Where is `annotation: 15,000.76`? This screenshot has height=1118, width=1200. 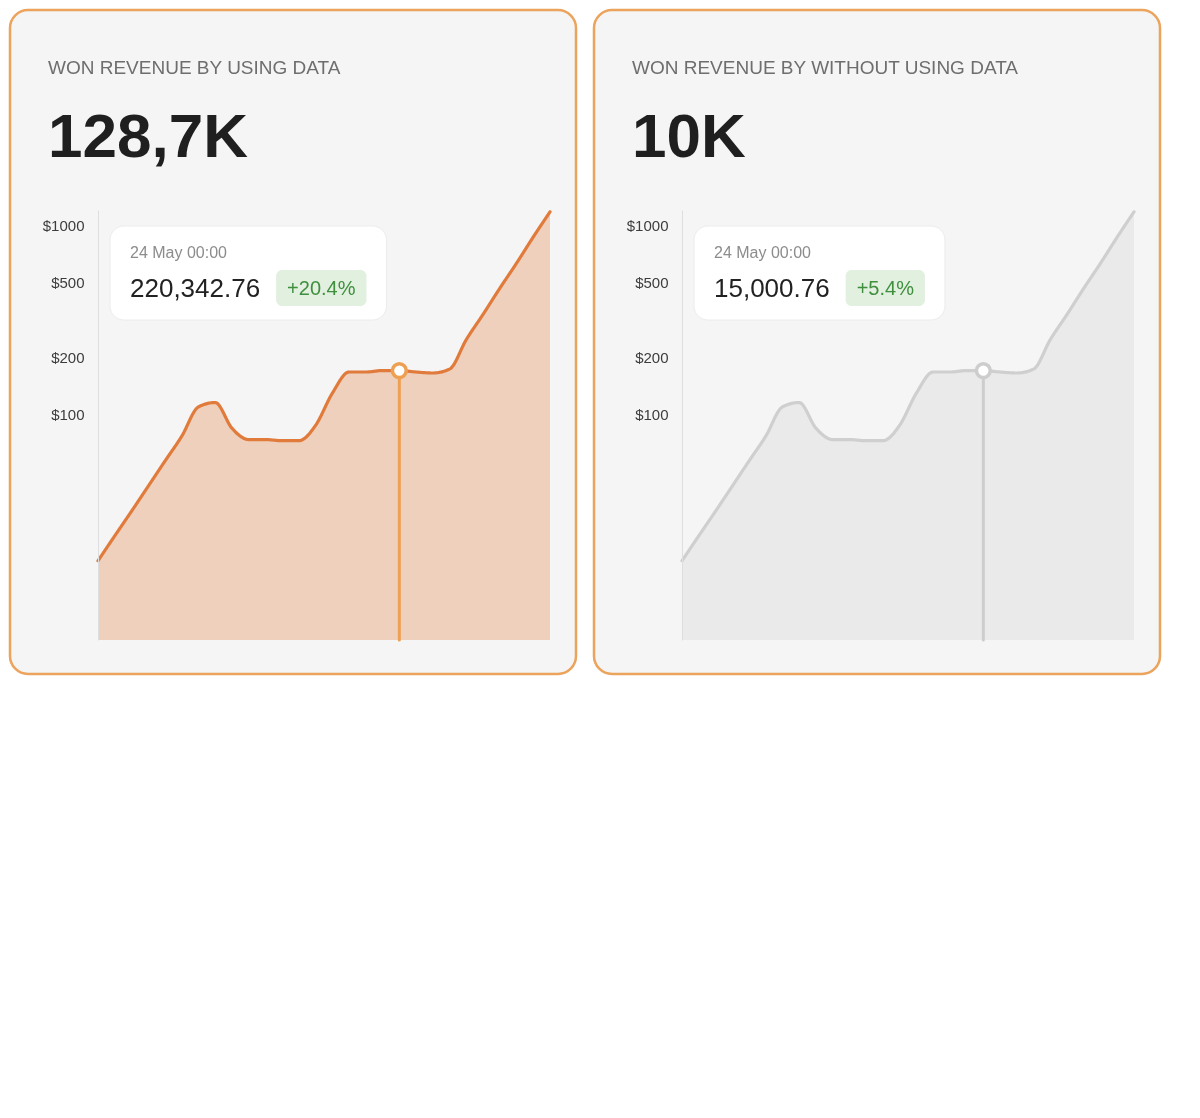
annotation: 15,000.76 is located at coordinates (772, 288).